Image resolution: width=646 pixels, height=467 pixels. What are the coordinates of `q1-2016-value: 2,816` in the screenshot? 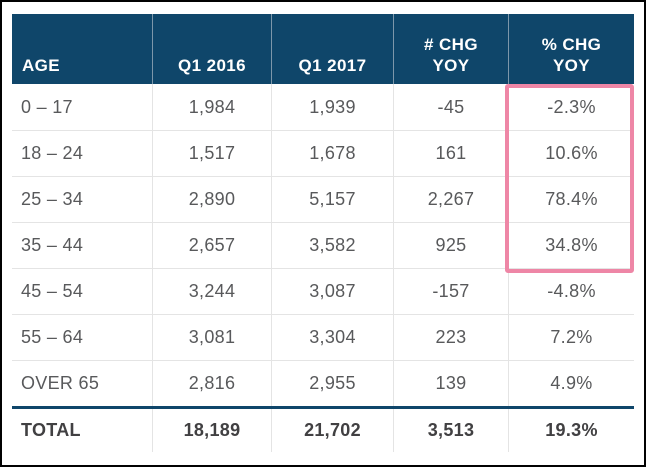 It's located at (211, 383).